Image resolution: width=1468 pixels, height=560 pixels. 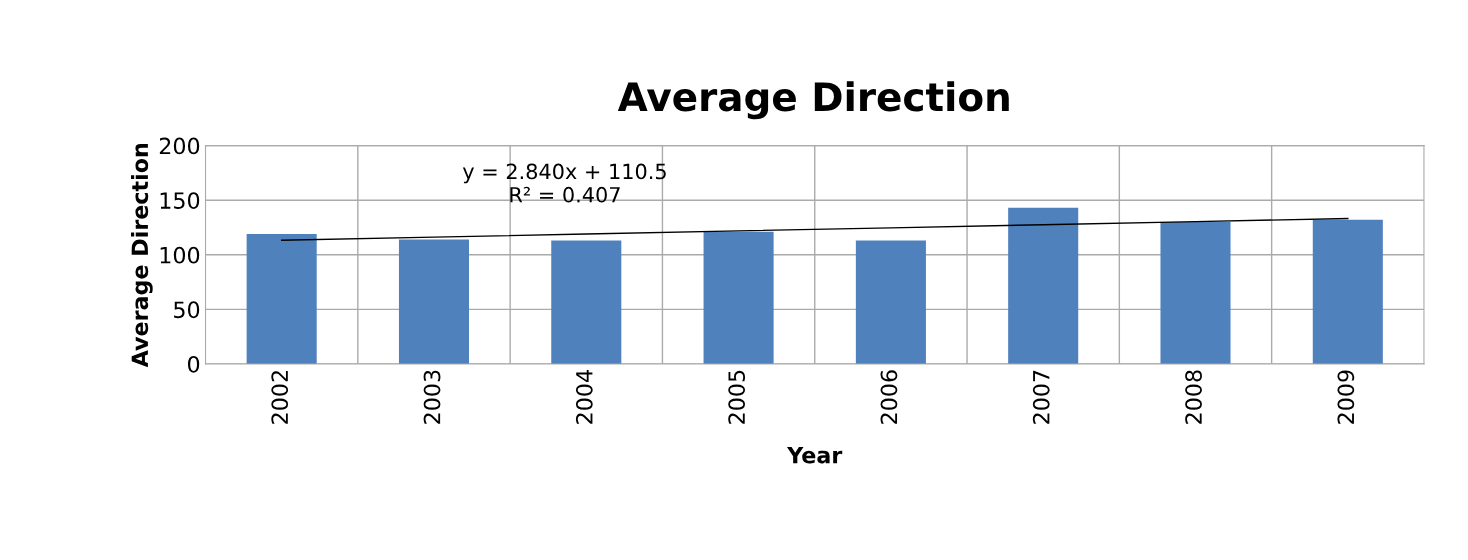 I want to click on x-tick-label: 2004, so click(x=584, y=397).